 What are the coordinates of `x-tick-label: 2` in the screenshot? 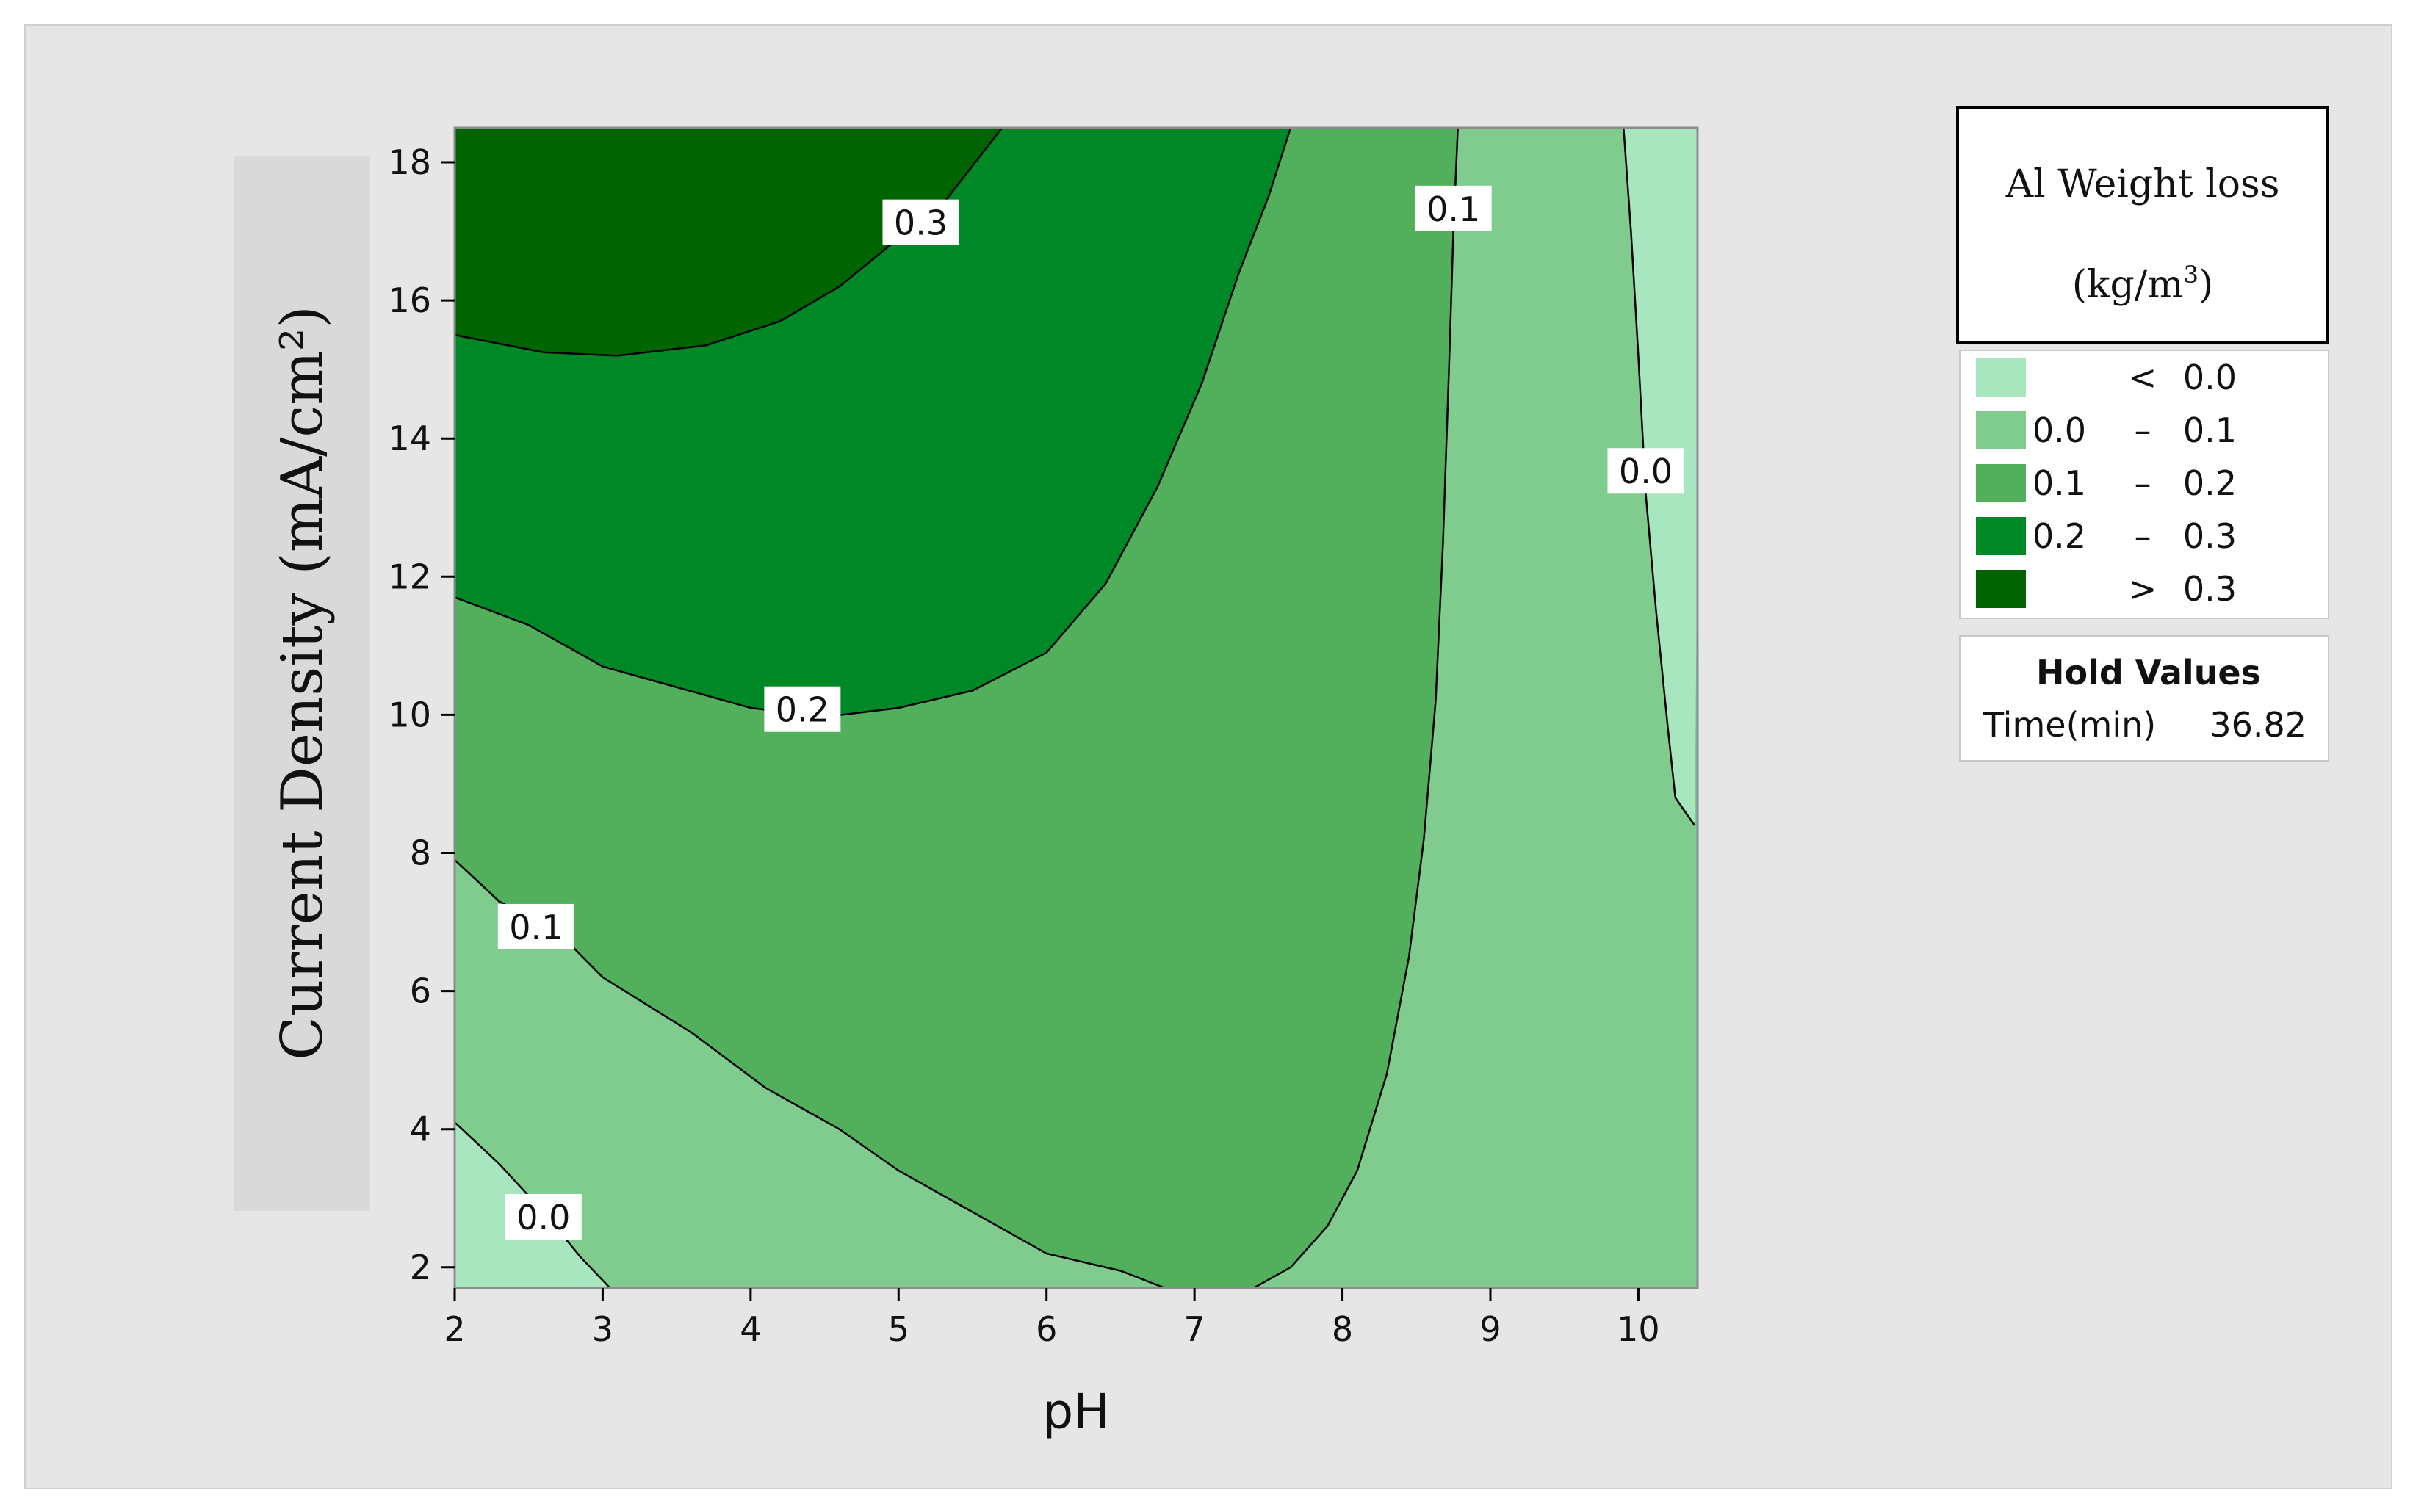 It's located at (454, 1329).